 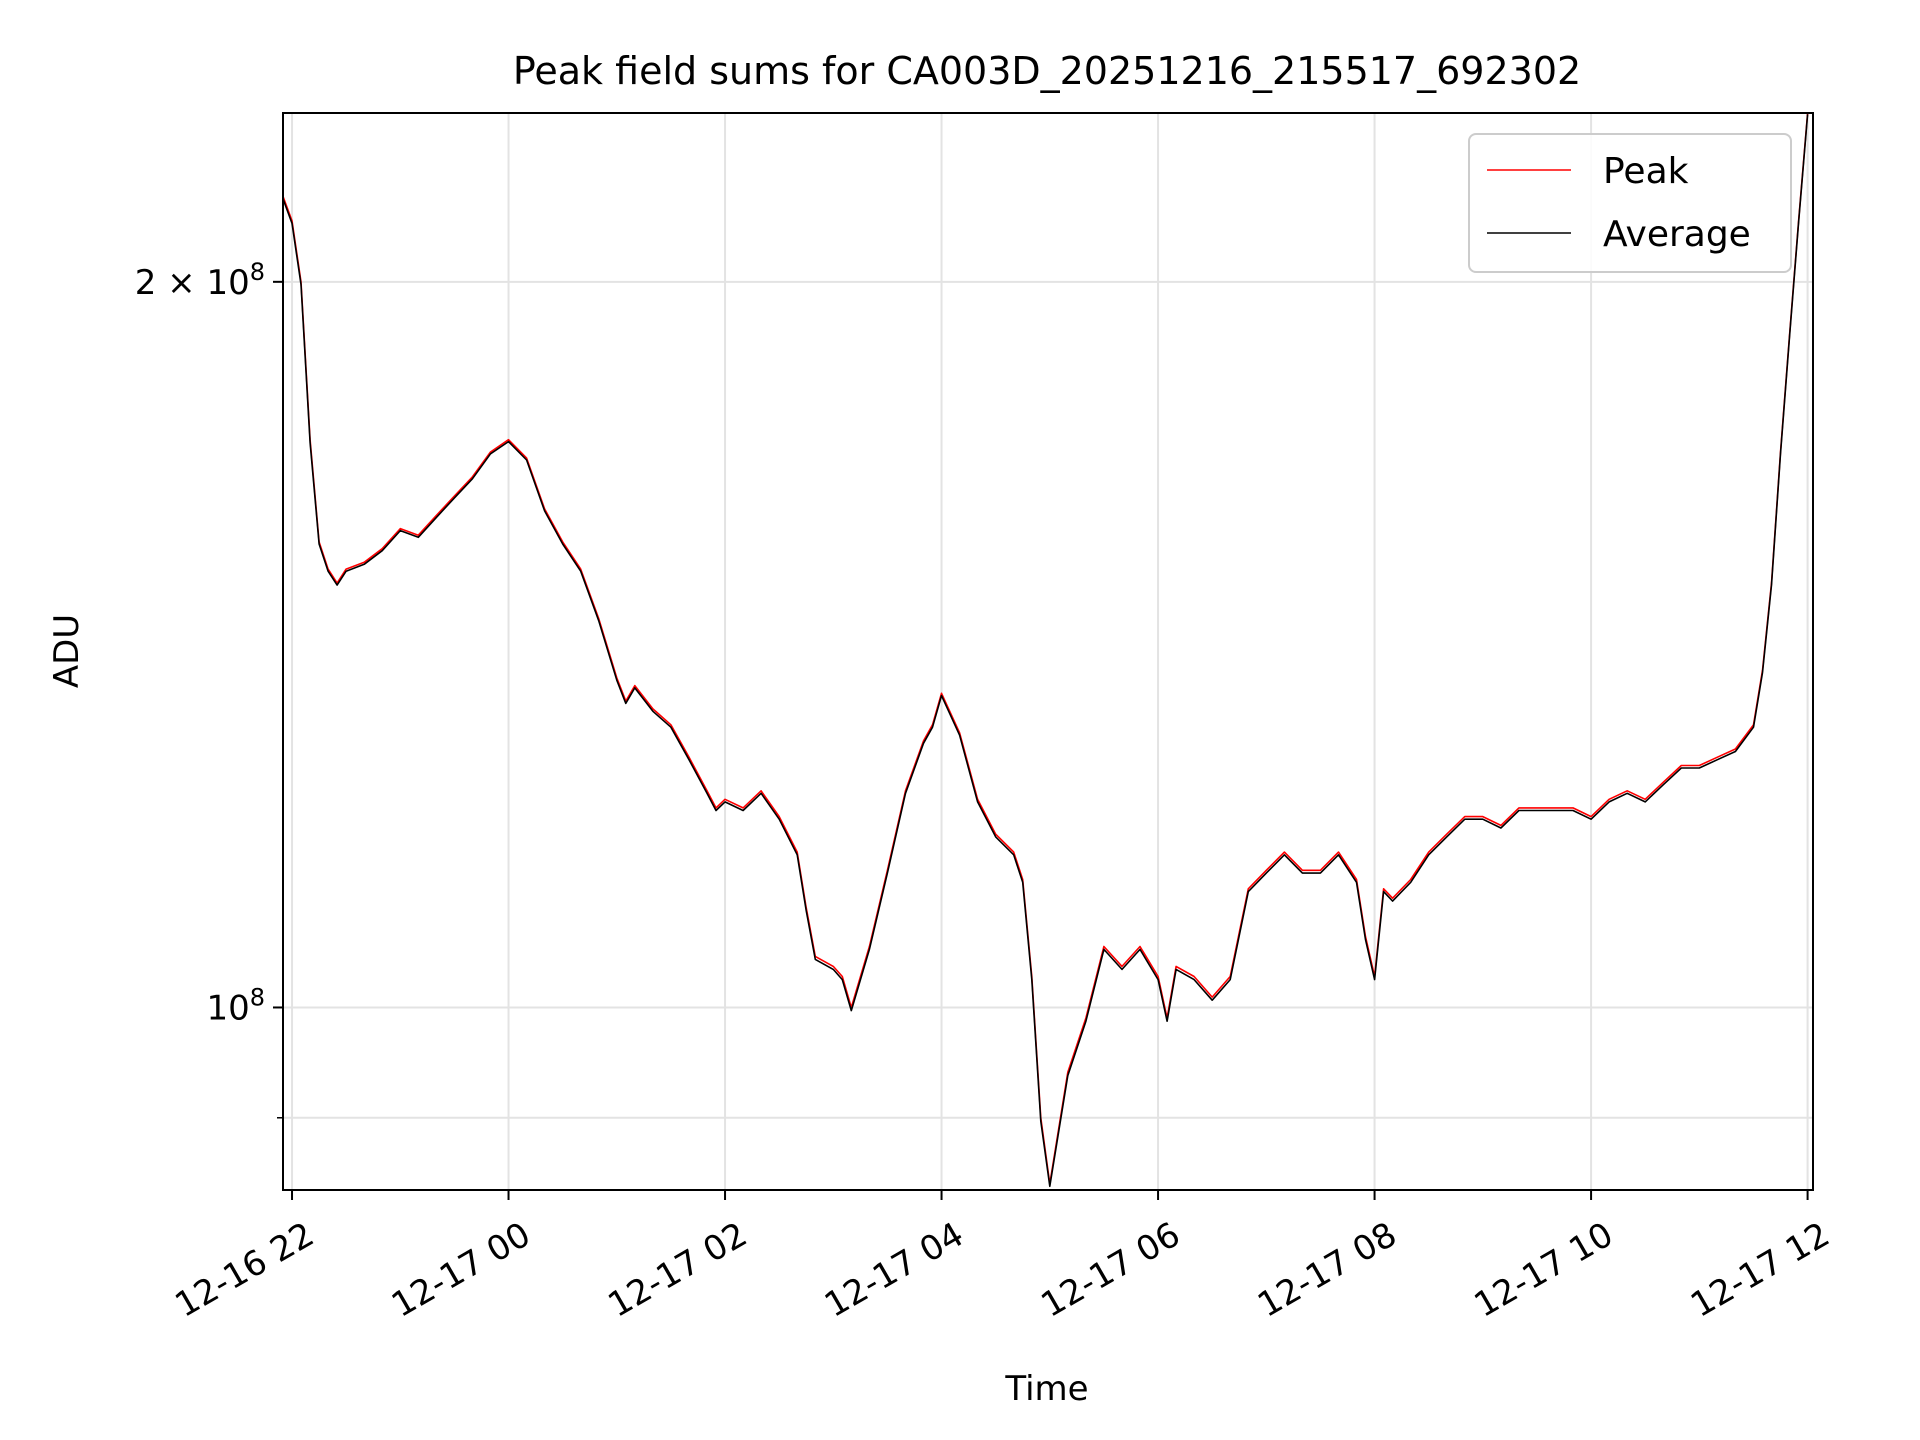 I want to click on legend-box, so click(x=1630, y=203).